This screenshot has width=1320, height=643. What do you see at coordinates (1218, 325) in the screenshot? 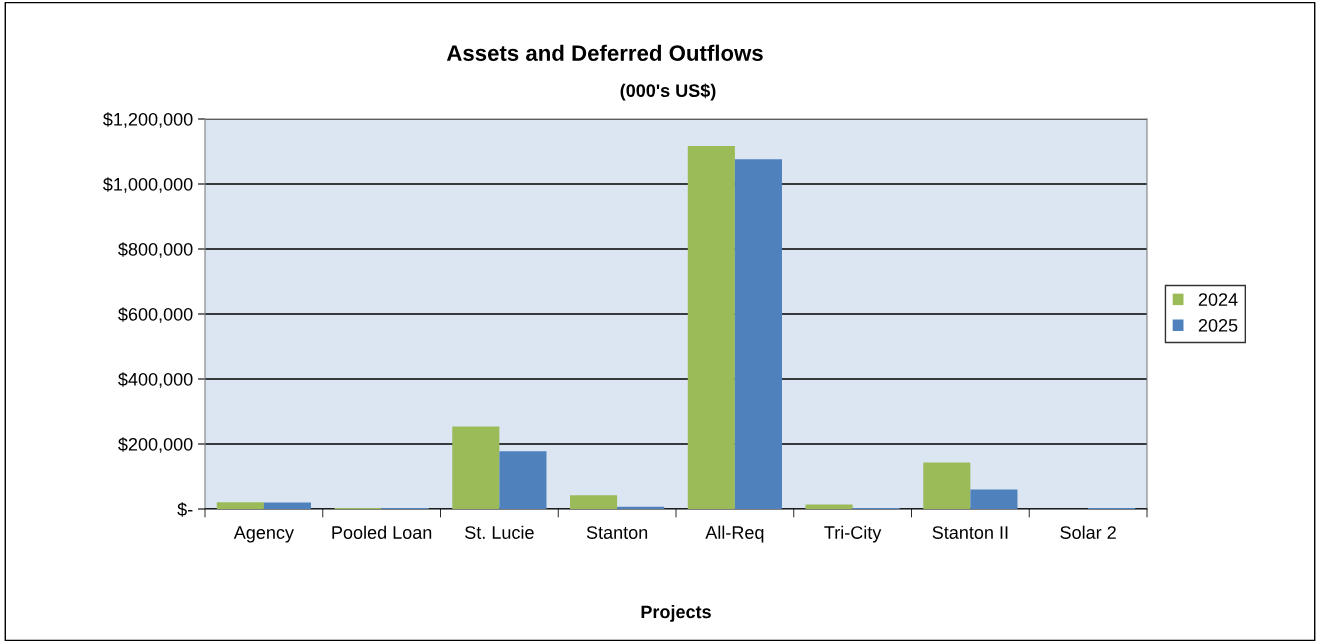
I see `legend-label: 2025` at bounding box center [1218, 325].